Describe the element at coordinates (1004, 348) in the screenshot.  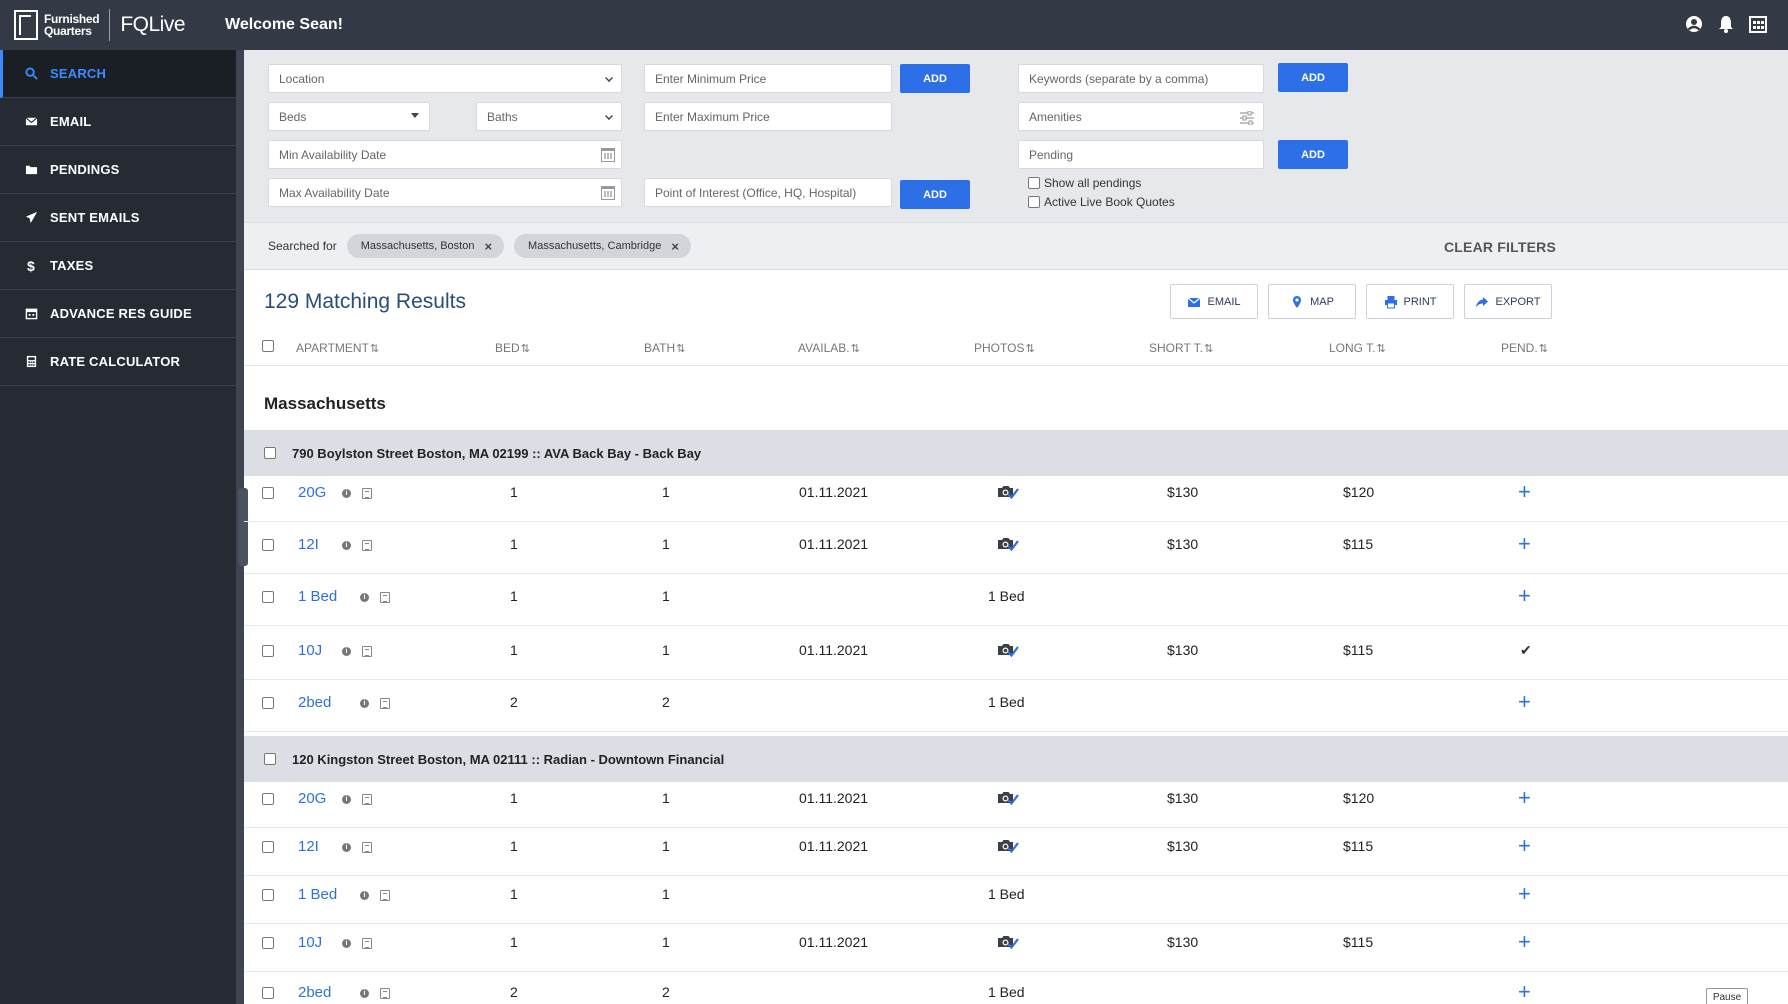
I see `column-header-photos: PHOTOS⇅` at that location.